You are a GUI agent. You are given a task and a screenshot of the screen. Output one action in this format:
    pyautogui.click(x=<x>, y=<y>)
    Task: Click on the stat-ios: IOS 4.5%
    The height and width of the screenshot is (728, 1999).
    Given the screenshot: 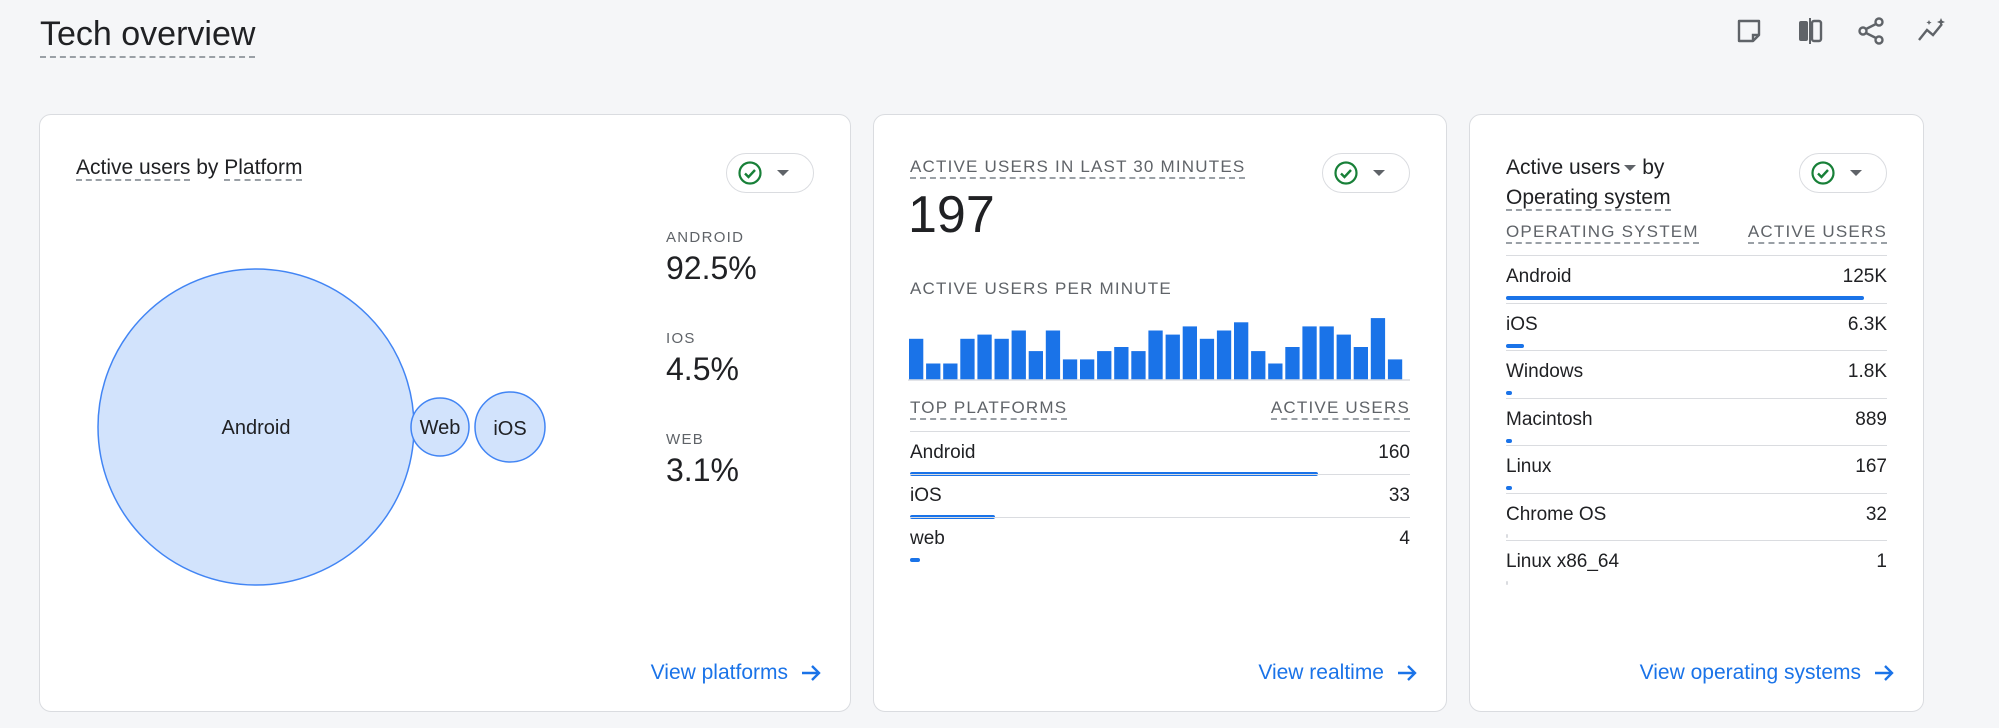 What is the action you would take?
    pyautogui.click(x=702, y=359)
    